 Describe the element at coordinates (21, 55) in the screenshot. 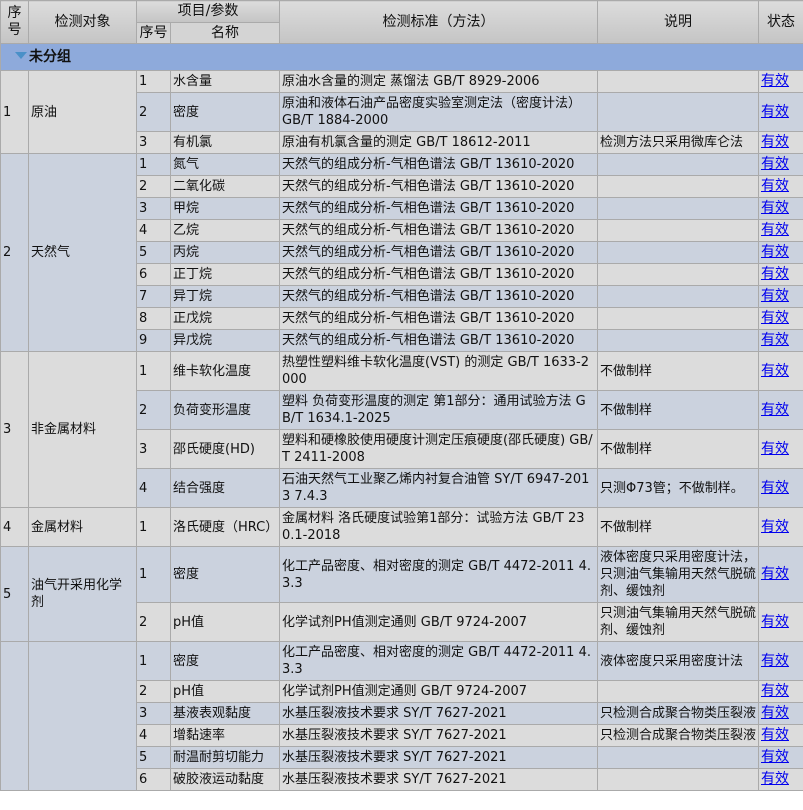

I see `collapse-triangle-icon` at that location.